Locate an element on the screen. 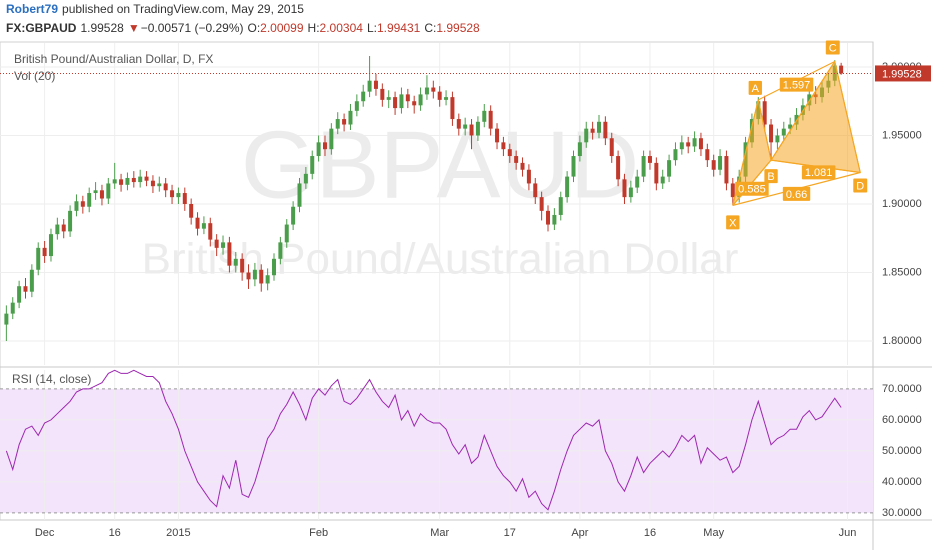  pattern-ratio: 0.66 is located at coordinates (796, 195).